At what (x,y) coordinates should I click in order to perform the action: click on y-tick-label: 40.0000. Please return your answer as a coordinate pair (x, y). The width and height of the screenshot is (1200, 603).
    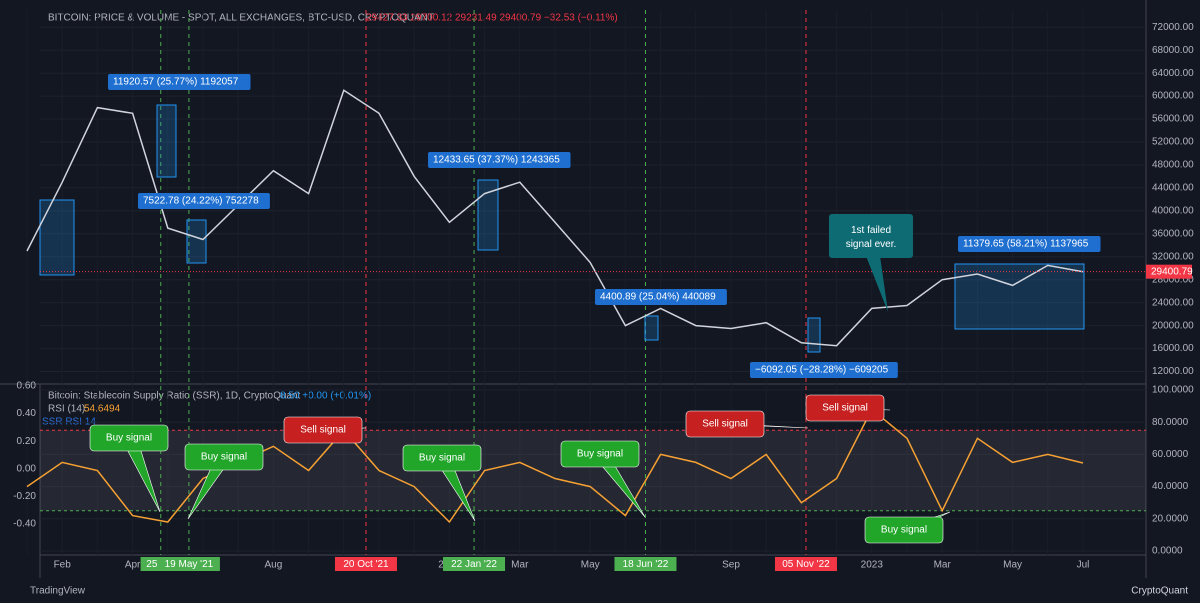
    Looking at the image, I should click on (1170, 486).